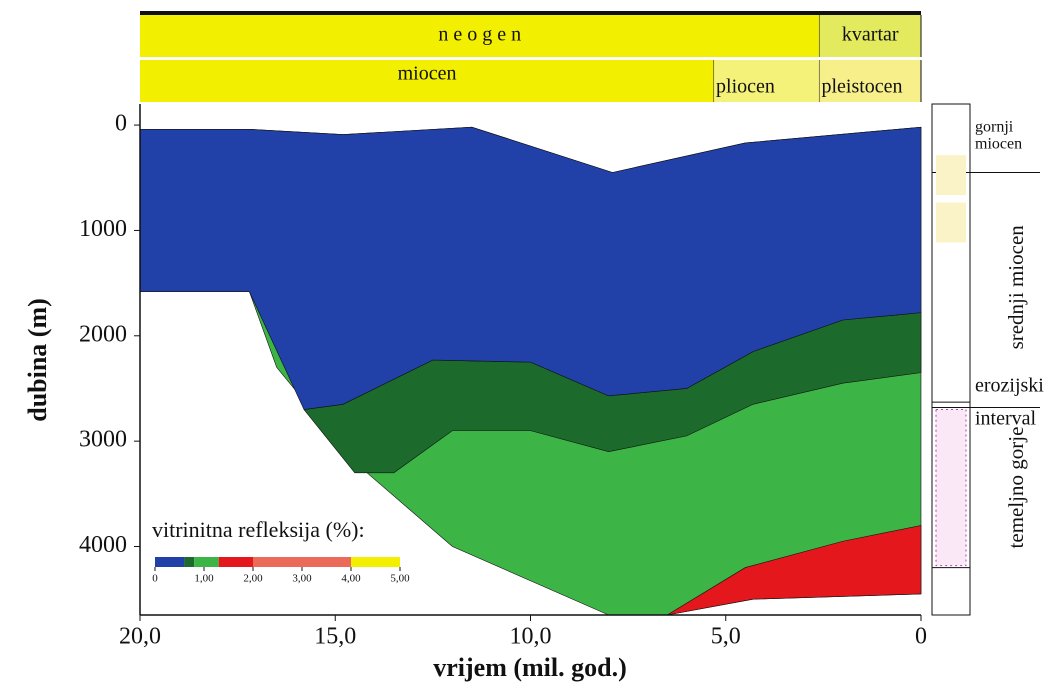  Describe the element at coordinates (302, 579) in the screenshot. I see `legend-tick-label: 3,00` at that location.